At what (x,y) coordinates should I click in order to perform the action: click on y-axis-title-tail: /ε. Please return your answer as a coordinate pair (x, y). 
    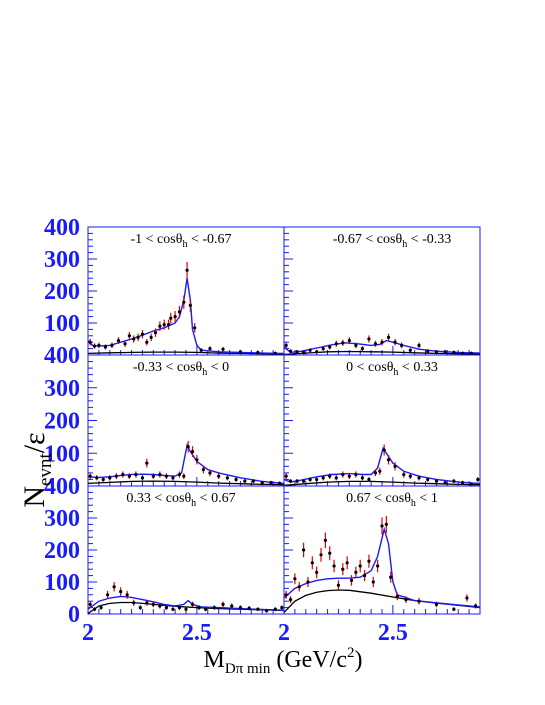
    Looking at the image, I should click on (34, 442).